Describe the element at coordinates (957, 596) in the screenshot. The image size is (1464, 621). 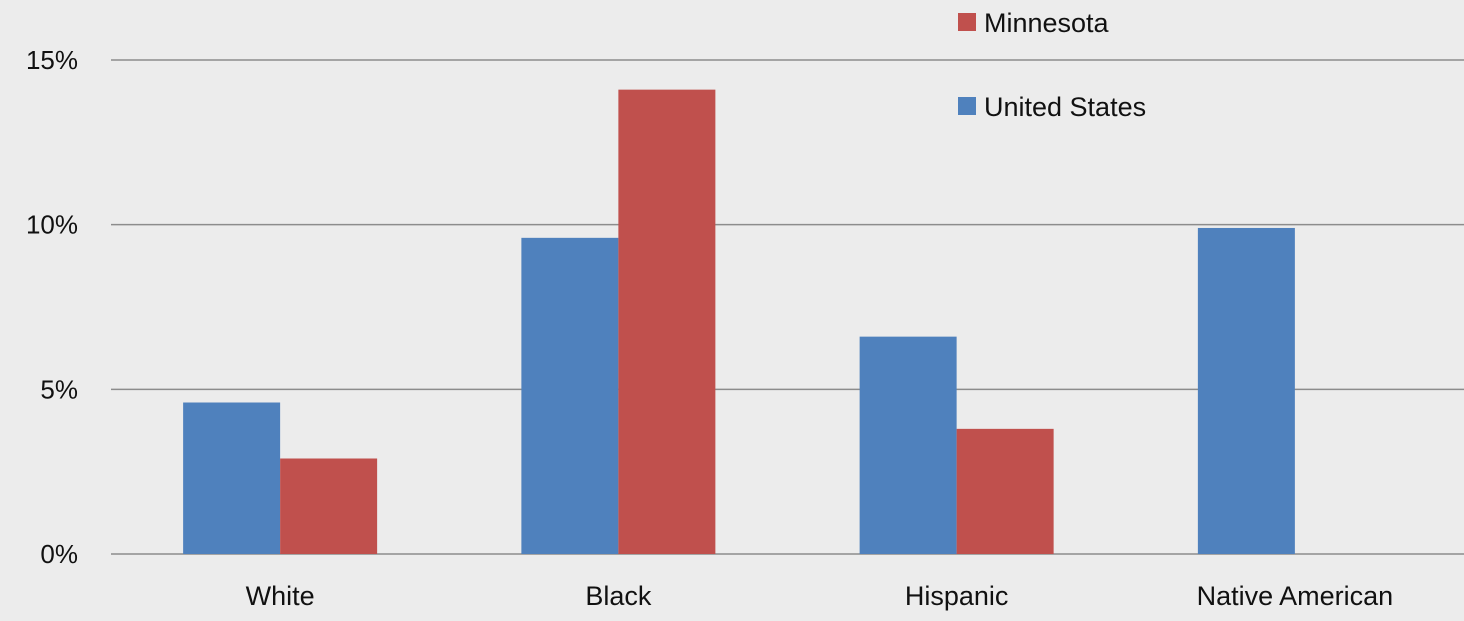
I see `x-category-label: Hispanic` at that location.